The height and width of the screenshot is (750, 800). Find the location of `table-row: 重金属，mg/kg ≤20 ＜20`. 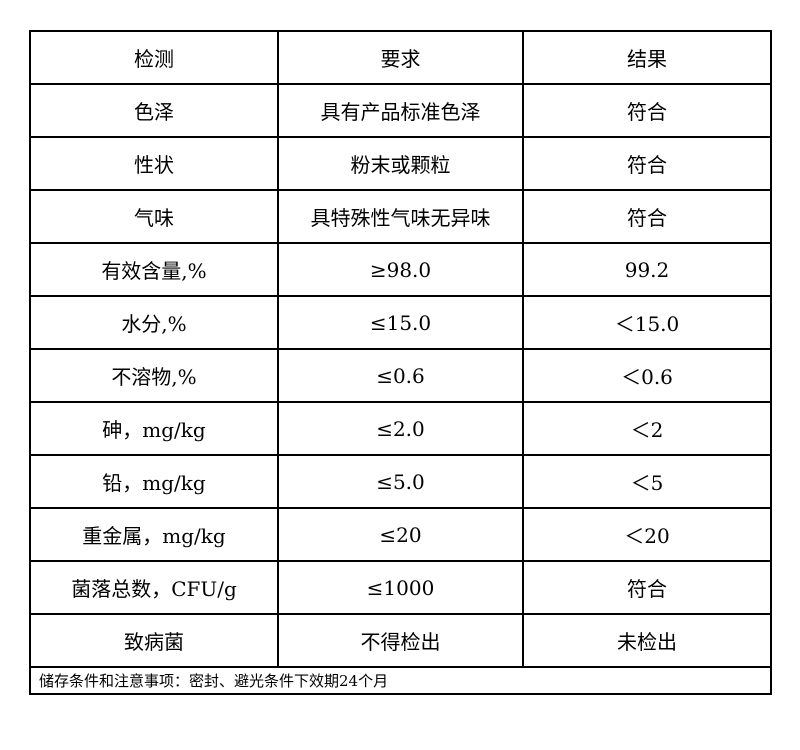

table-row: 重金属，mg/kg ≤20 ＜20 is located at coordinates (400, 534).